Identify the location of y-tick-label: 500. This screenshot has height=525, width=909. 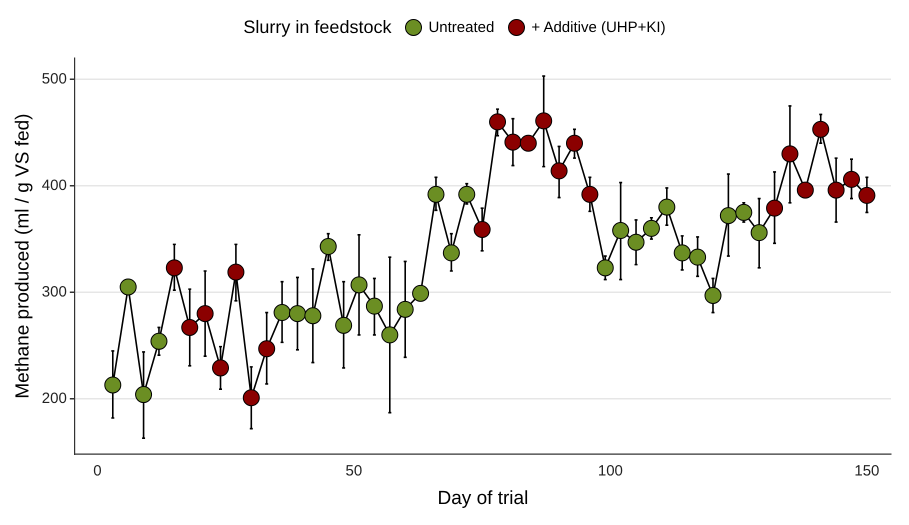
(54, 79).